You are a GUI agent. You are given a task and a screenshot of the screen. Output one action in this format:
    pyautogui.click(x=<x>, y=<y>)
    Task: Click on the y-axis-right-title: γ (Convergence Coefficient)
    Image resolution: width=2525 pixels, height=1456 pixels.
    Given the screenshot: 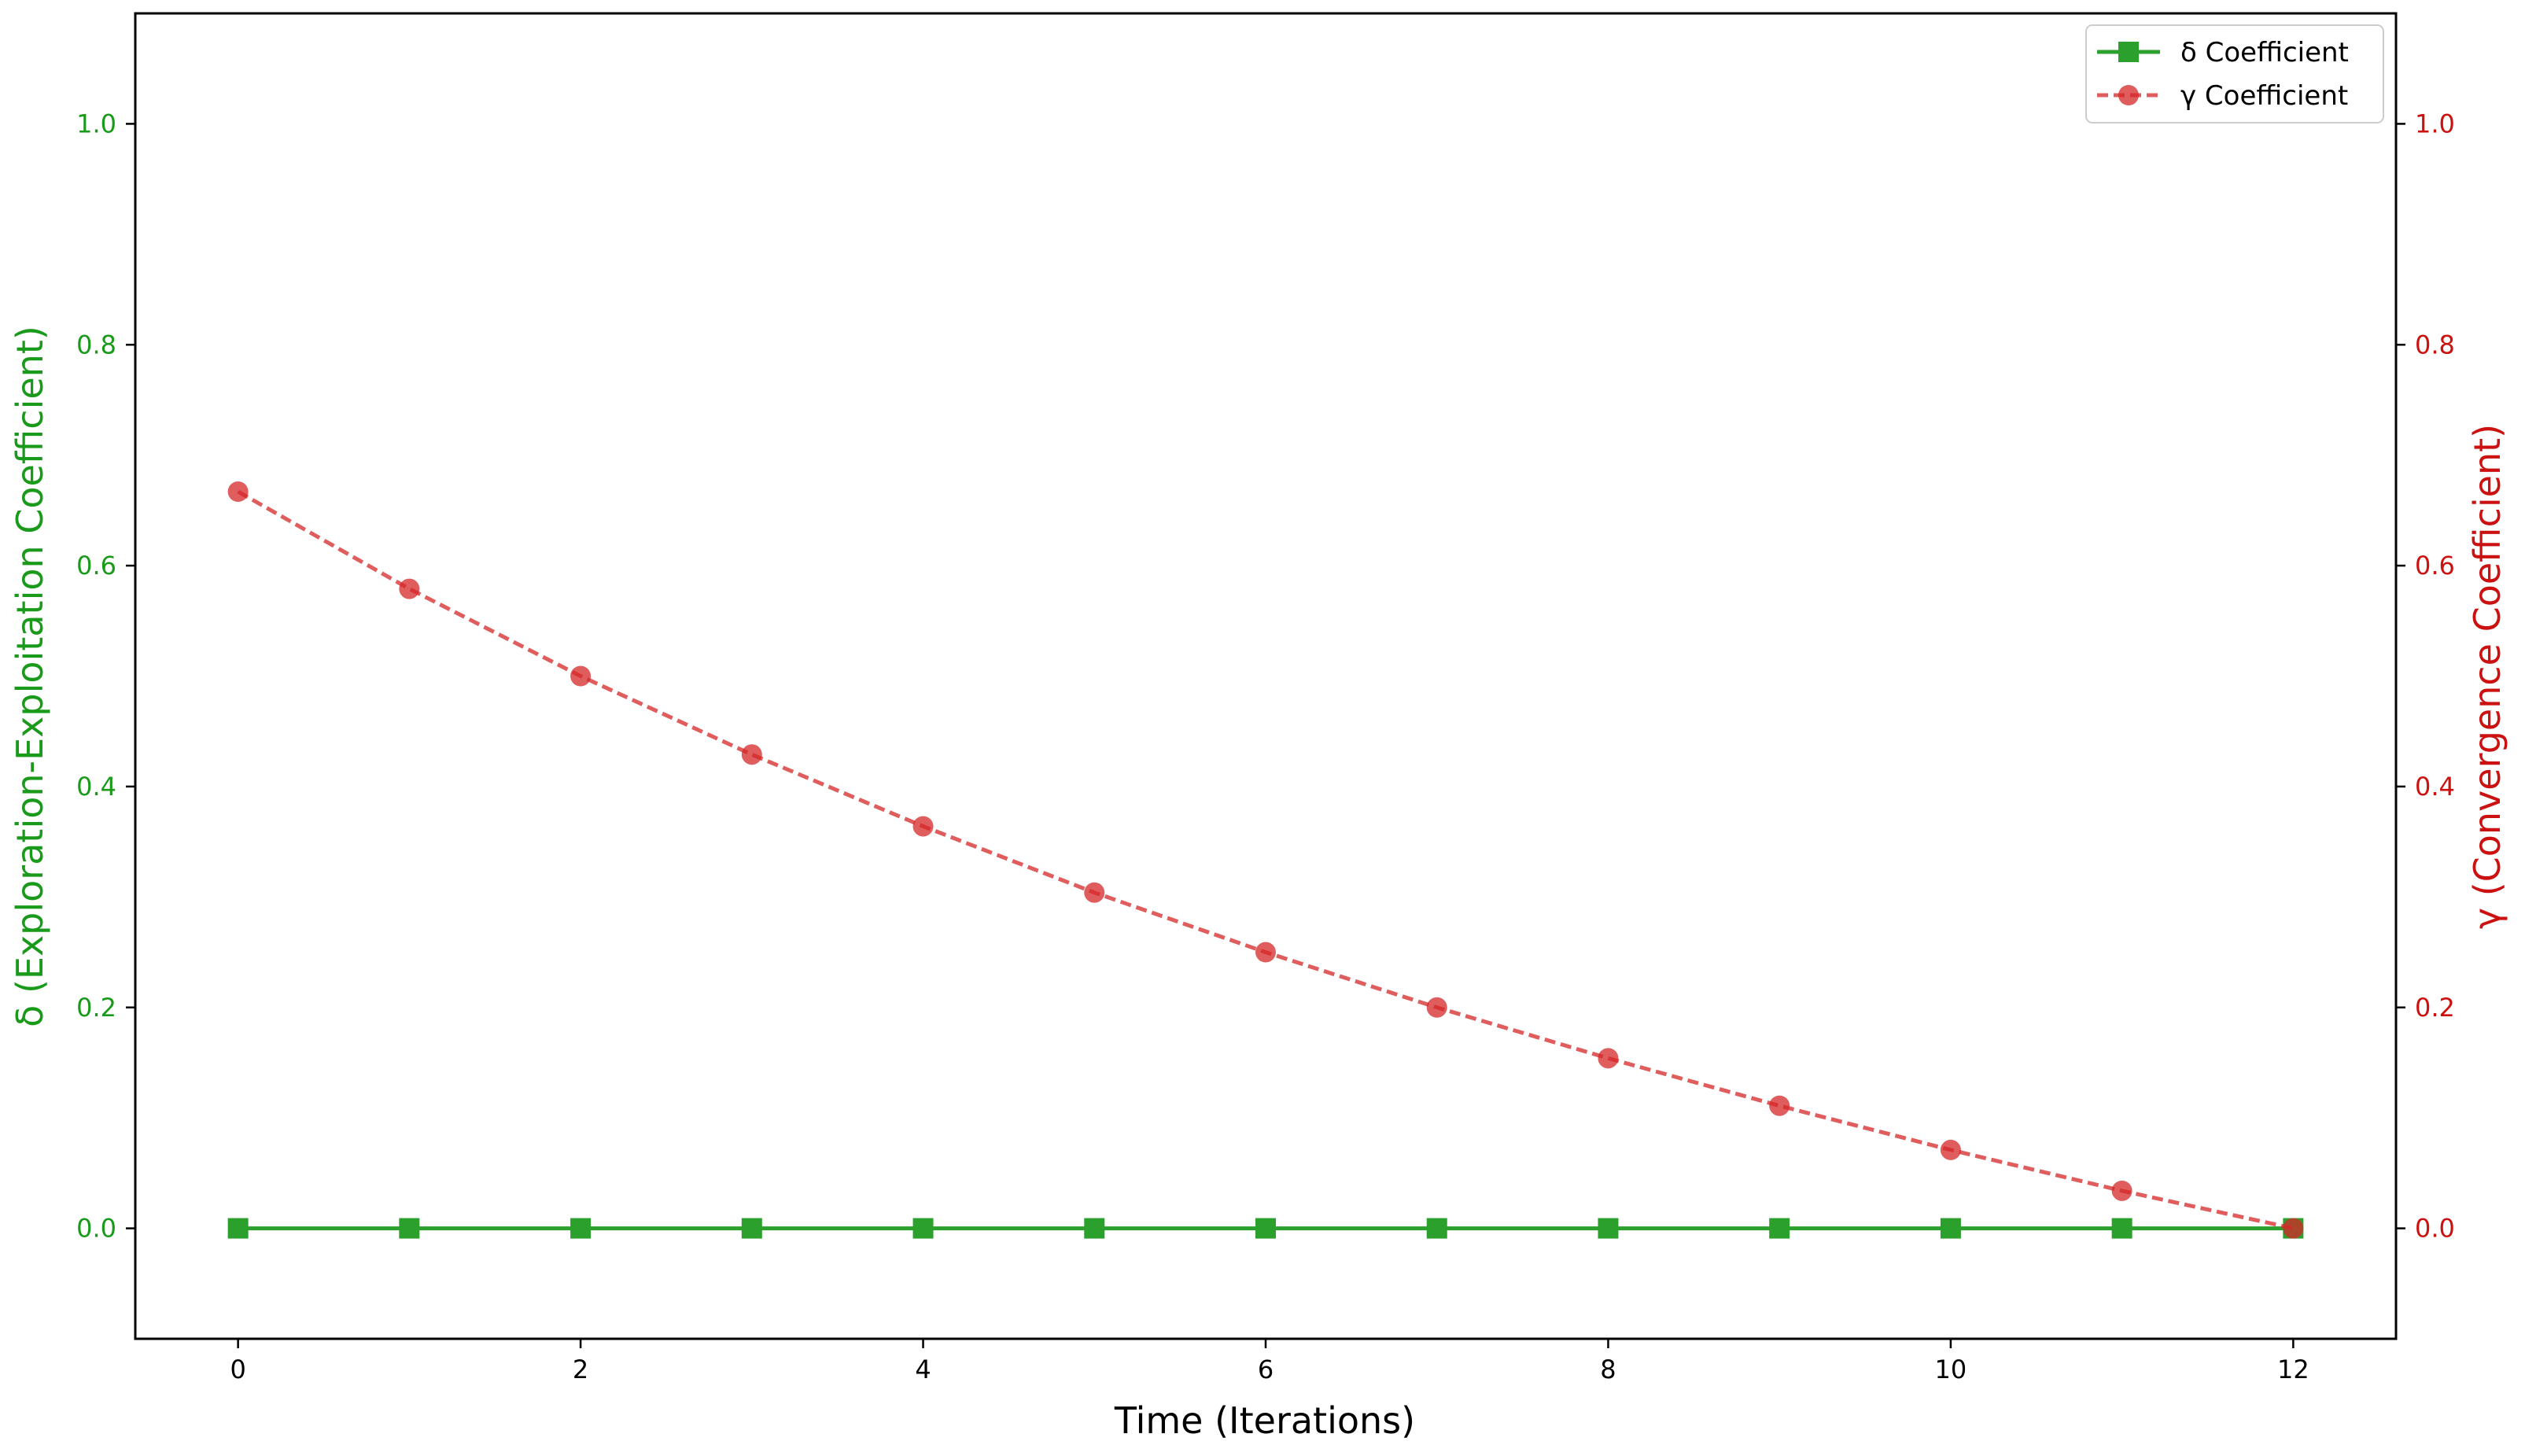 What is the action you would take?
    pyautogui.click(x=2487, y=676)
    